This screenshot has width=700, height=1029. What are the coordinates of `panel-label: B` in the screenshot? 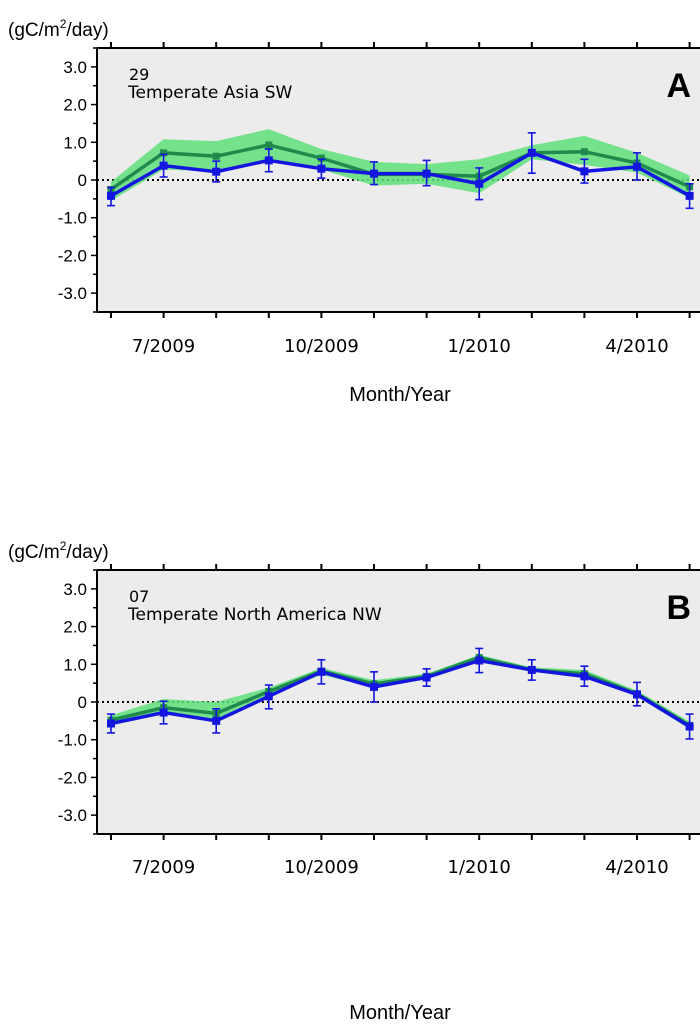 It's located at (678, 608).